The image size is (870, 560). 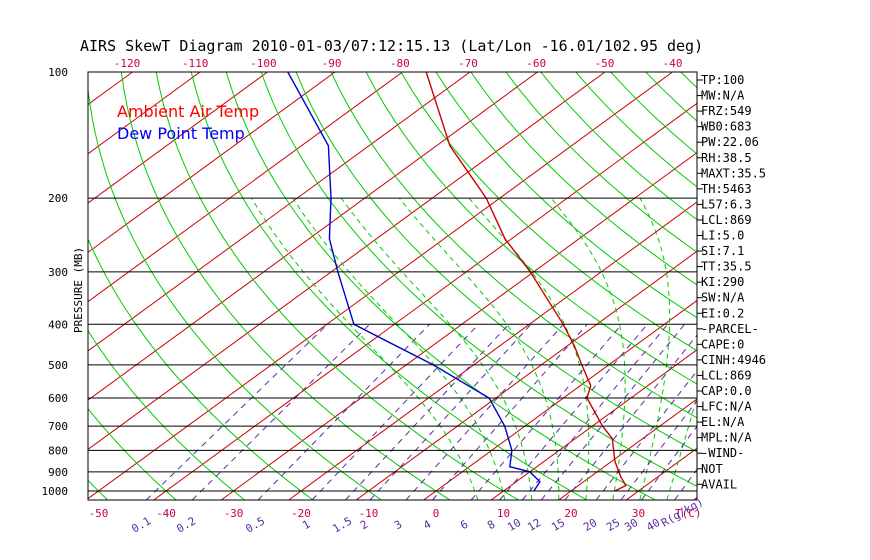 I want to click on index-label: SI:7.1, so click(x=722, y=251).